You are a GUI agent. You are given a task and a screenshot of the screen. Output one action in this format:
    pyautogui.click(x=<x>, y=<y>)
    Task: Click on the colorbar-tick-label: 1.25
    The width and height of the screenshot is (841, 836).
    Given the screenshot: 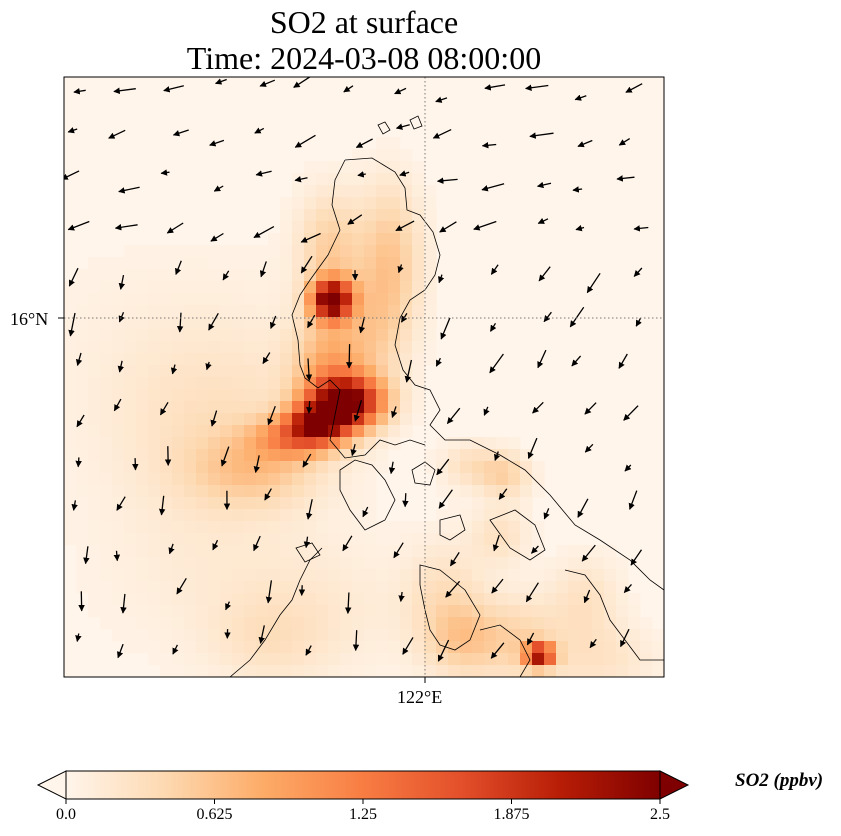 What is the action you would take?
    pyautogui.click(x=363, y=814)
    